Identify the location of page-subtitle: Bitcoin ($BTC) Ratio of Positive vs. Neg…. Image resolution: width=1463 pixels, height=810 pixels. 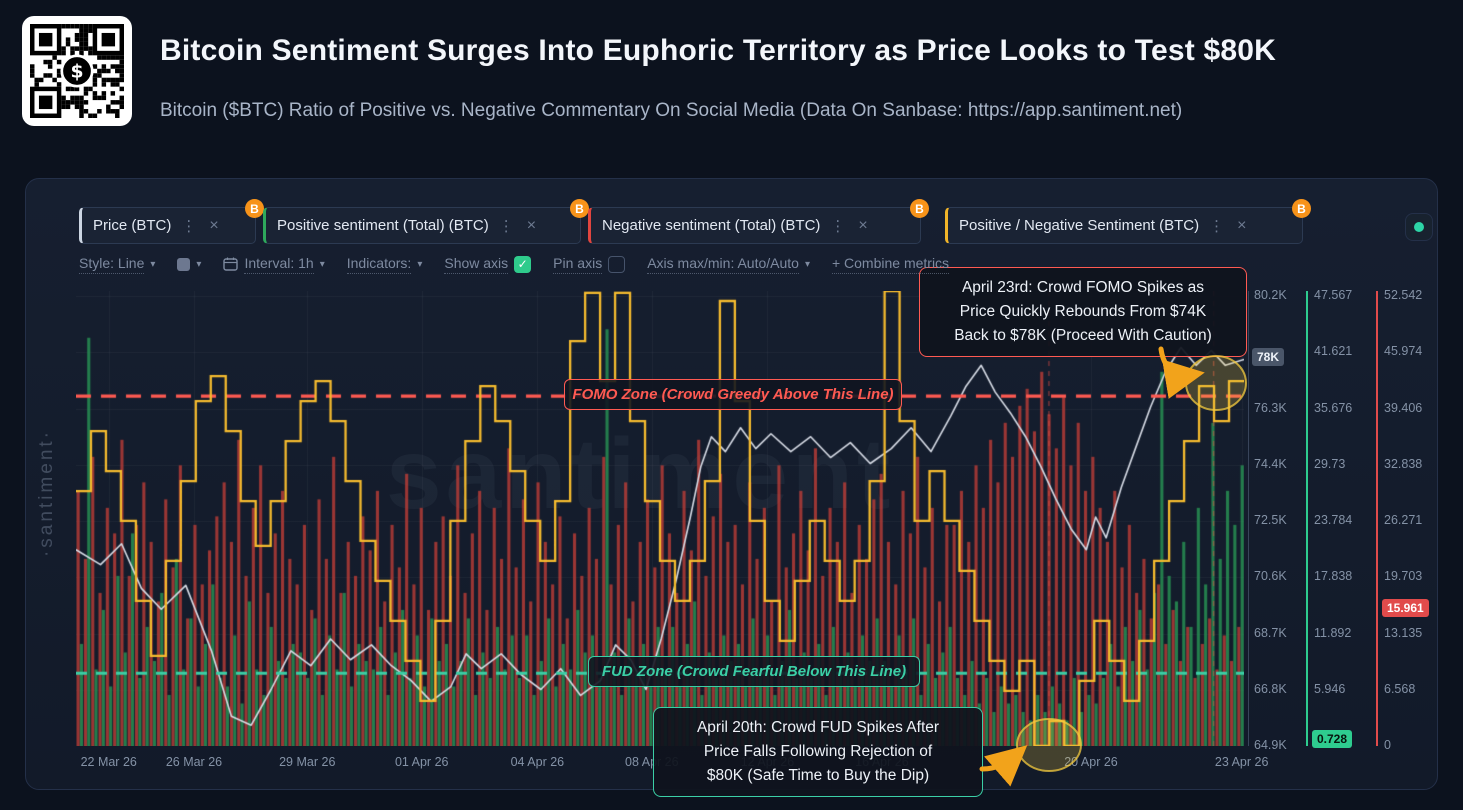
(671, 110).